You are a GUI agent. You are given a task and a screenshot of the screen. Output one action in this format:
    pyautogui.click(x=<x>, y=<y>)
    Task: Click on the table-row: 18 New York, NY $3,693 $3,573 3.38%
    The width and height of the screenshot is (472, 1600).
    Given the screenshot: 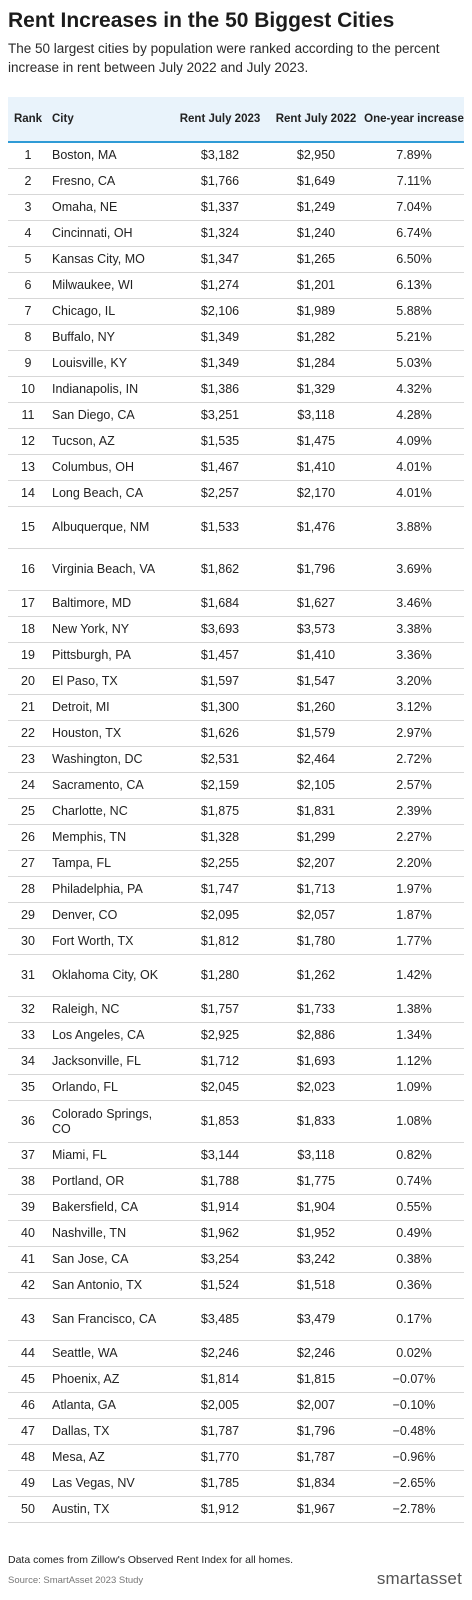 What is the action you would take?
    pyautogui.click(x=236, y=629)
    